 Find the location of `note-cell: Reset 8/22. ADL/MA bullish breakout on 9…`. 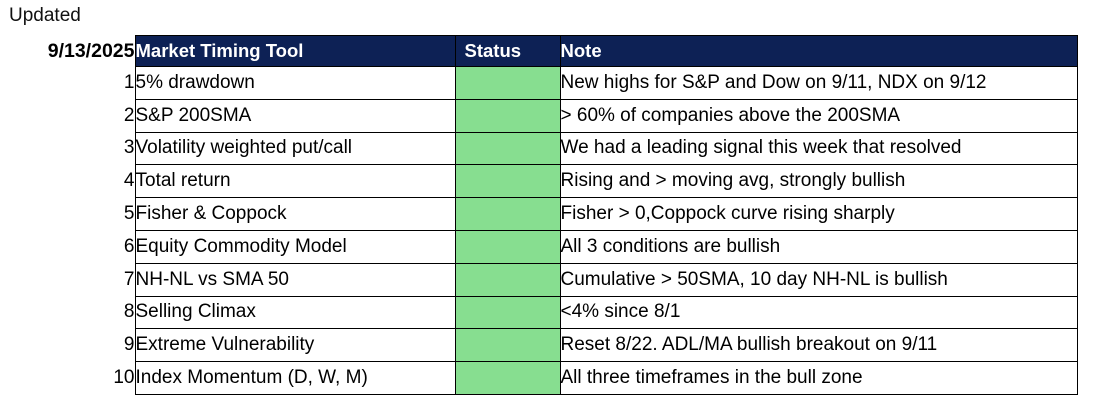

note-cell: Reset 8/22. ADL/MA bullish breakout on 9… is located at coordinates (818, 345).